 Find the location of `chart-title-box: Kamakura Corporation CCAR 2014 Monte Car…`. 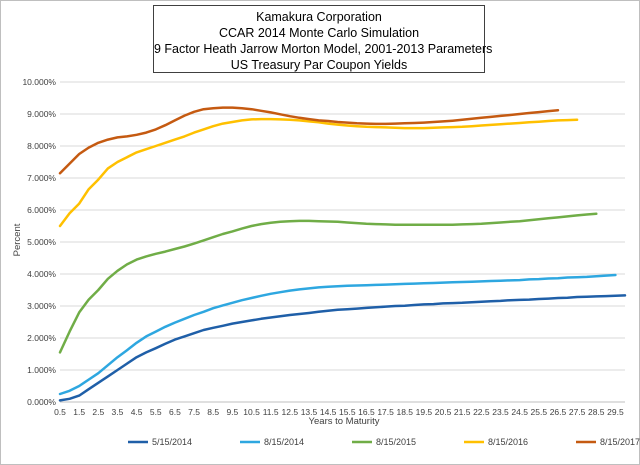

chart-title-box: Kamakura Corporation CCAR 2014 Monte Car… is located at coordinates (323, 39).